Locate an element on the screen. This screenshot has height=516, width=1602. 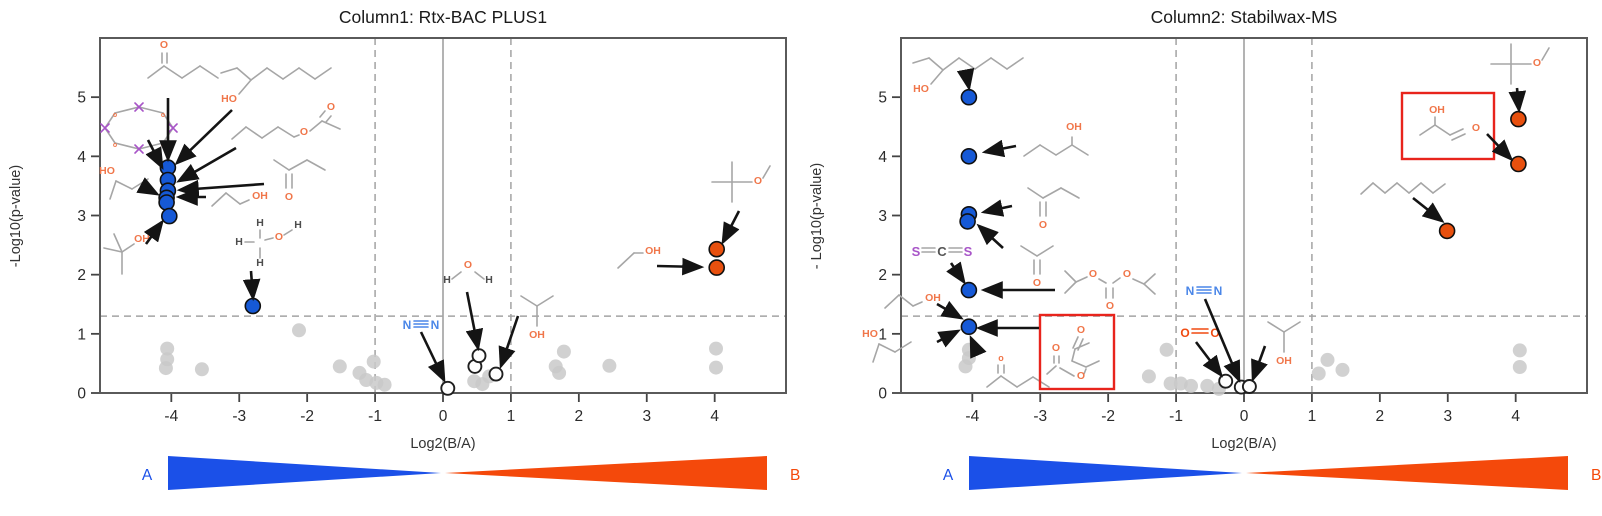
series-gray is located at coordinates (440, 357).